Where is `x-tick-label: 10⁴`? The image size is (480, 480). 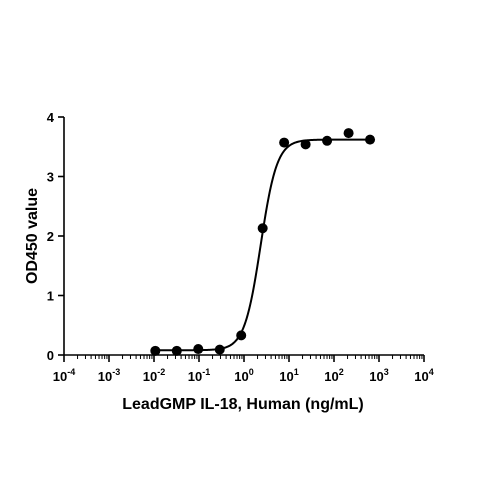 x-tick-label: 10⁴ is located at coordinates (423, 375).